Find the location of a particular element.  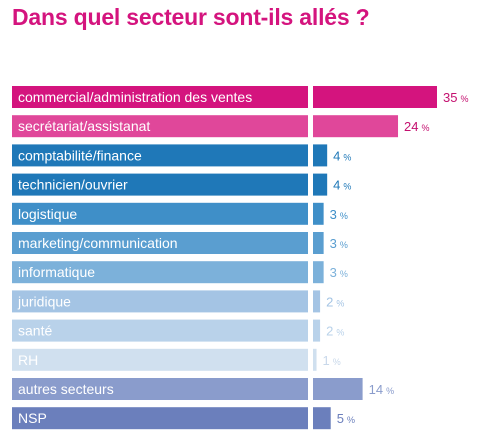

value-label: 1% is located at coordinates (332, 360).